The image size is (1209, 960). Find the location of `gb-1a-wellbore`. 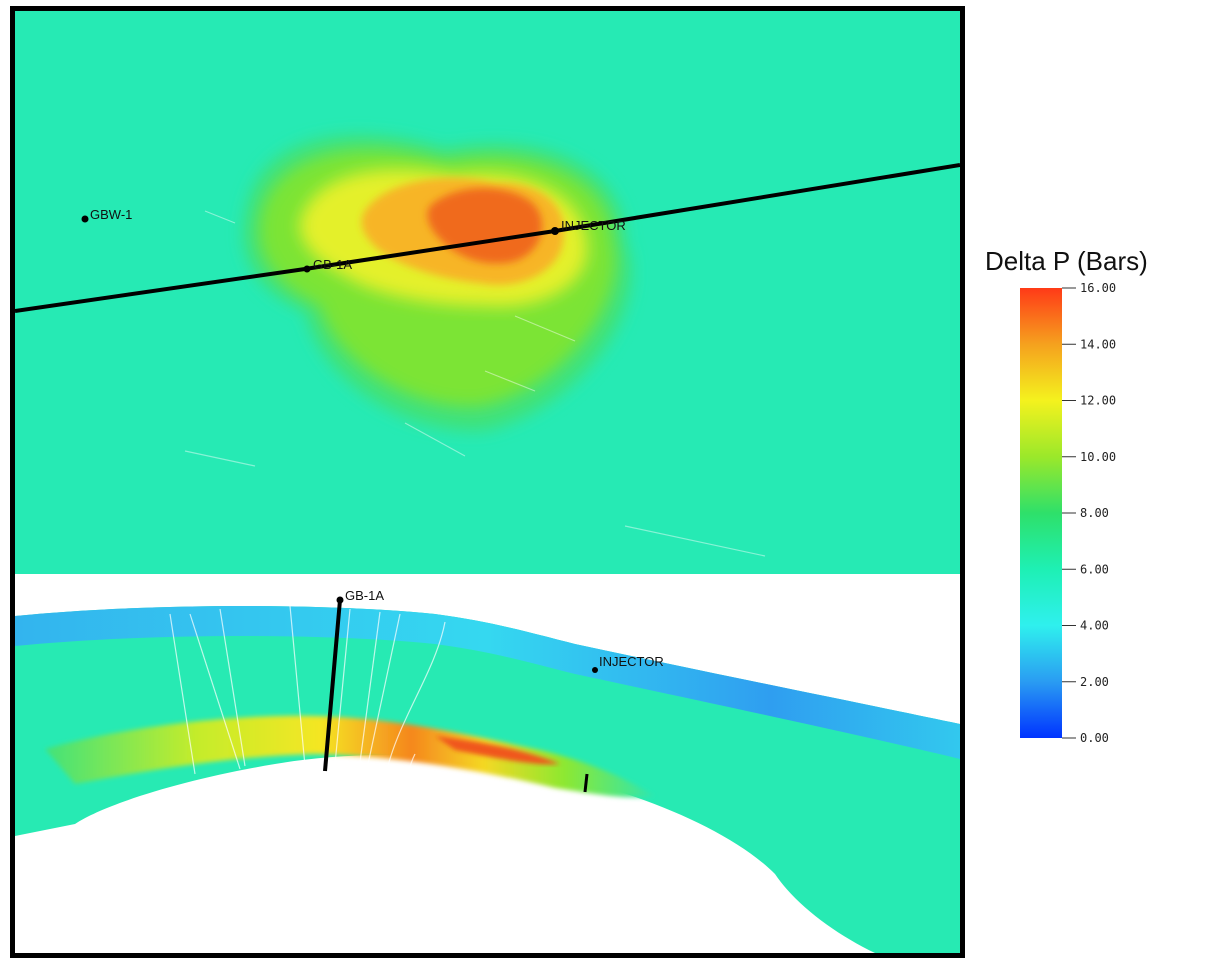

gb-1a-wellbore is located at coordinates (332, 685).